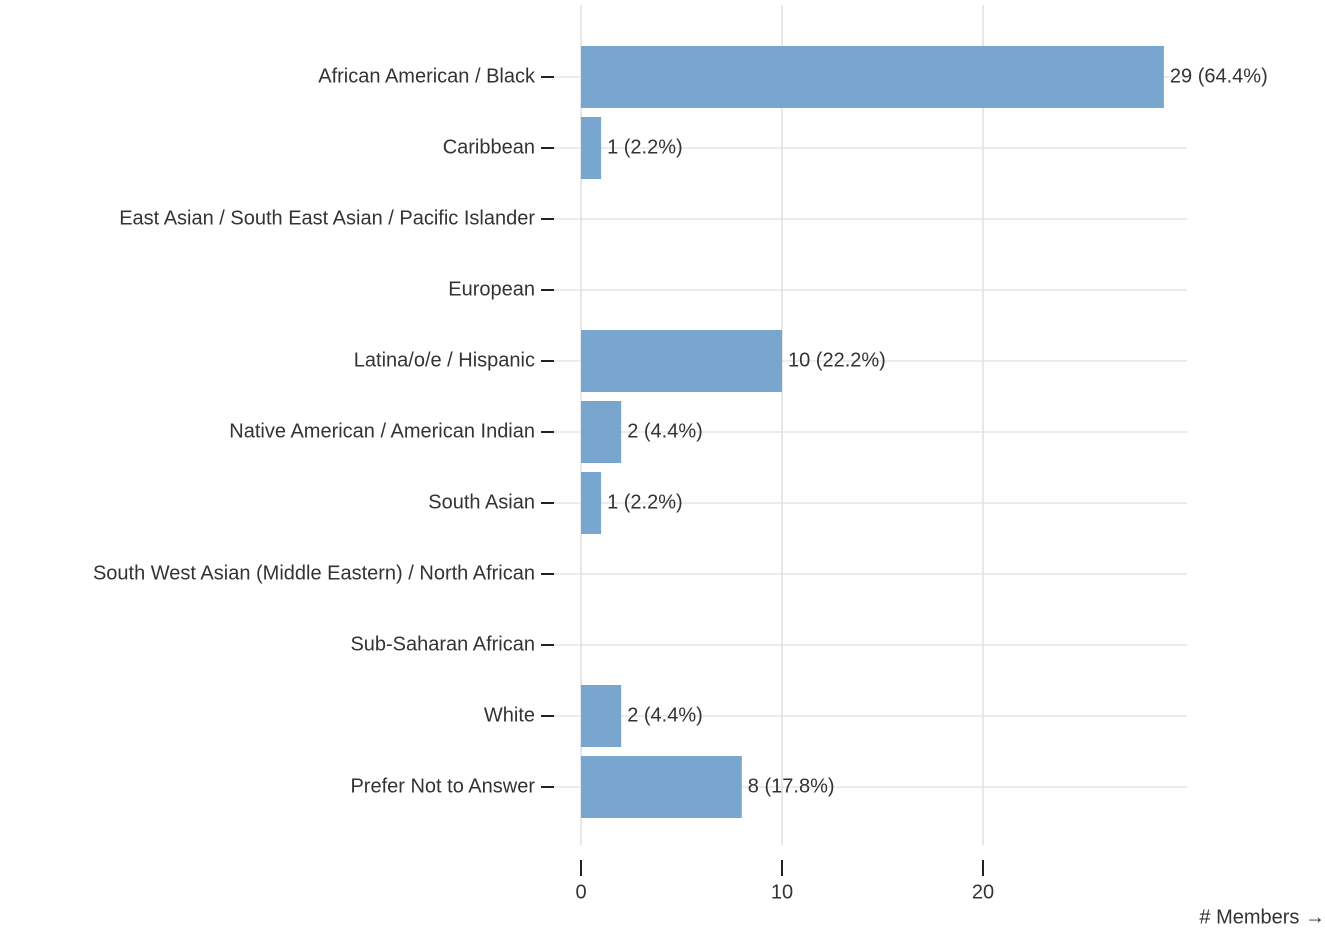  Describe the element at coordinates (427, 76) in the screenshot. I see `y-tick-label: African American / Black` at that location.